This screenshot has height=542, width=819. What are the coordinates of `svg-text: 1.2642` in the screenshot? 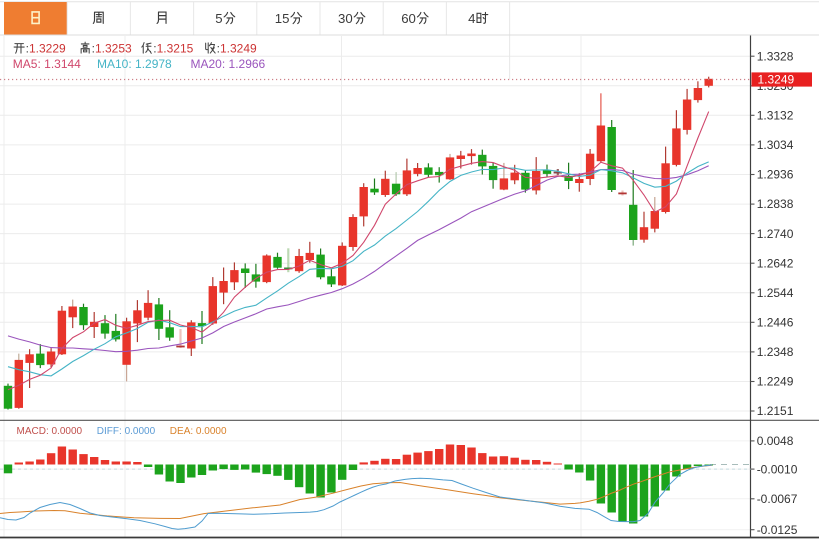 It's located at (775, 263).